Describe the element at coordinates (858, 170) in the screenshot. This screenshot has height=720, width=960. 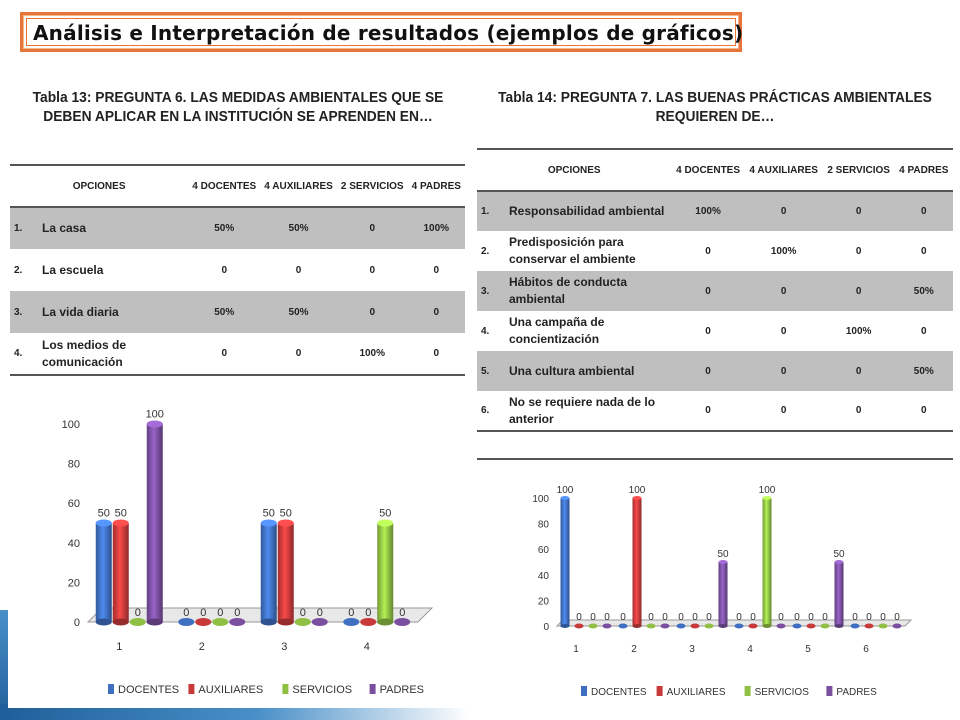
I see `header-cell: 2 SERVICIOS` at that location.